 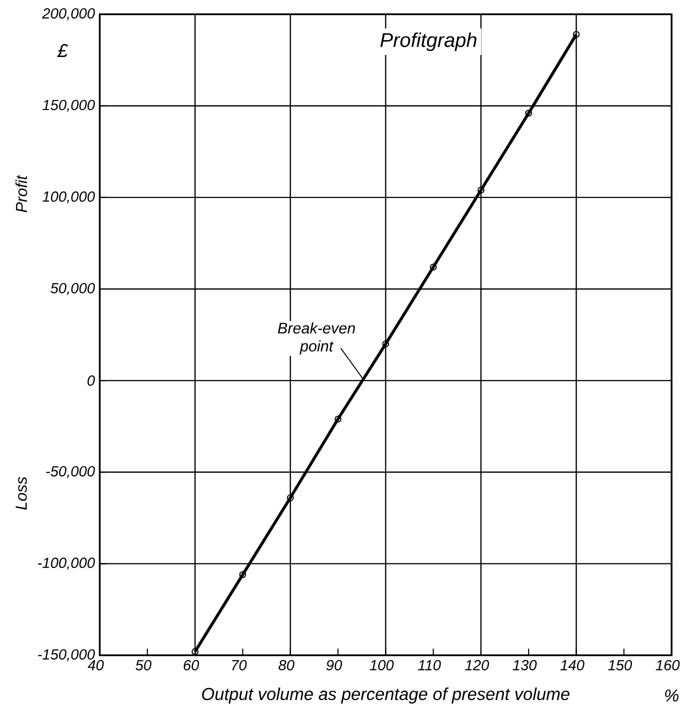 I want to click on y-tick-label: -50,000, so click(x=70, y=472).